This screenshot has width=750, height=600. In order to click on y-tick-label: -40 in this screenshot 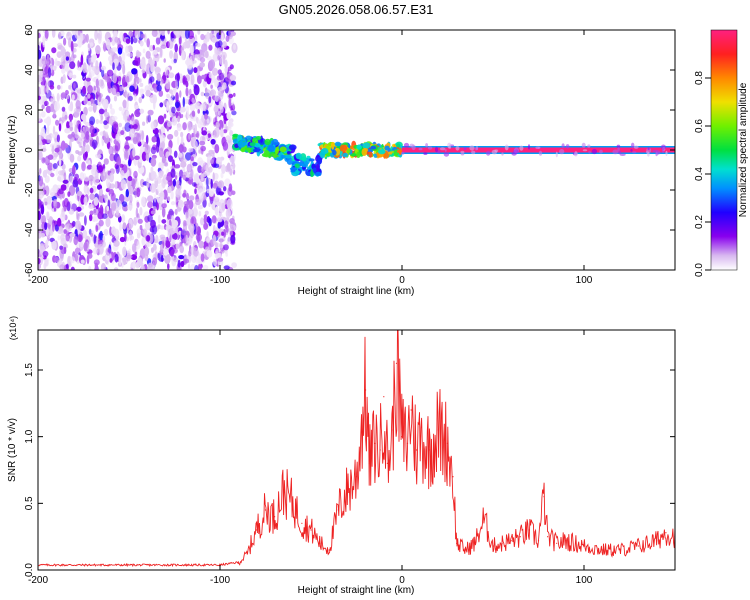, I will do `click(29, 229)`.